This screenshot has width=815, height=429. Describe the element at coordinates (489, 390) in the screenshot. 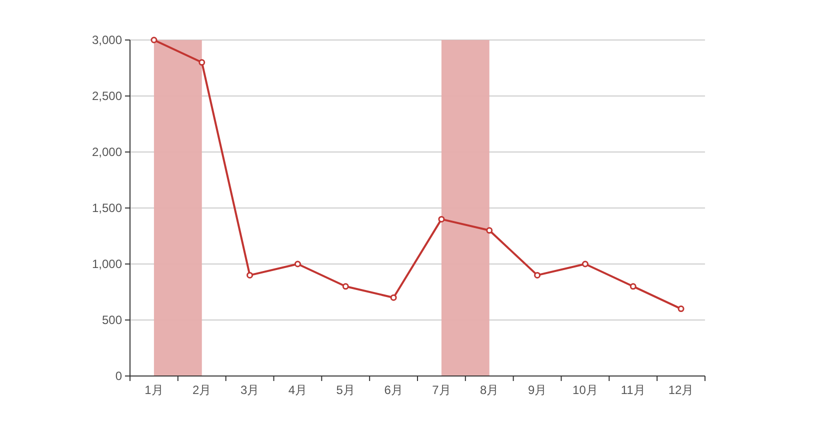

I see `x-tick-label: 8月` at that location.